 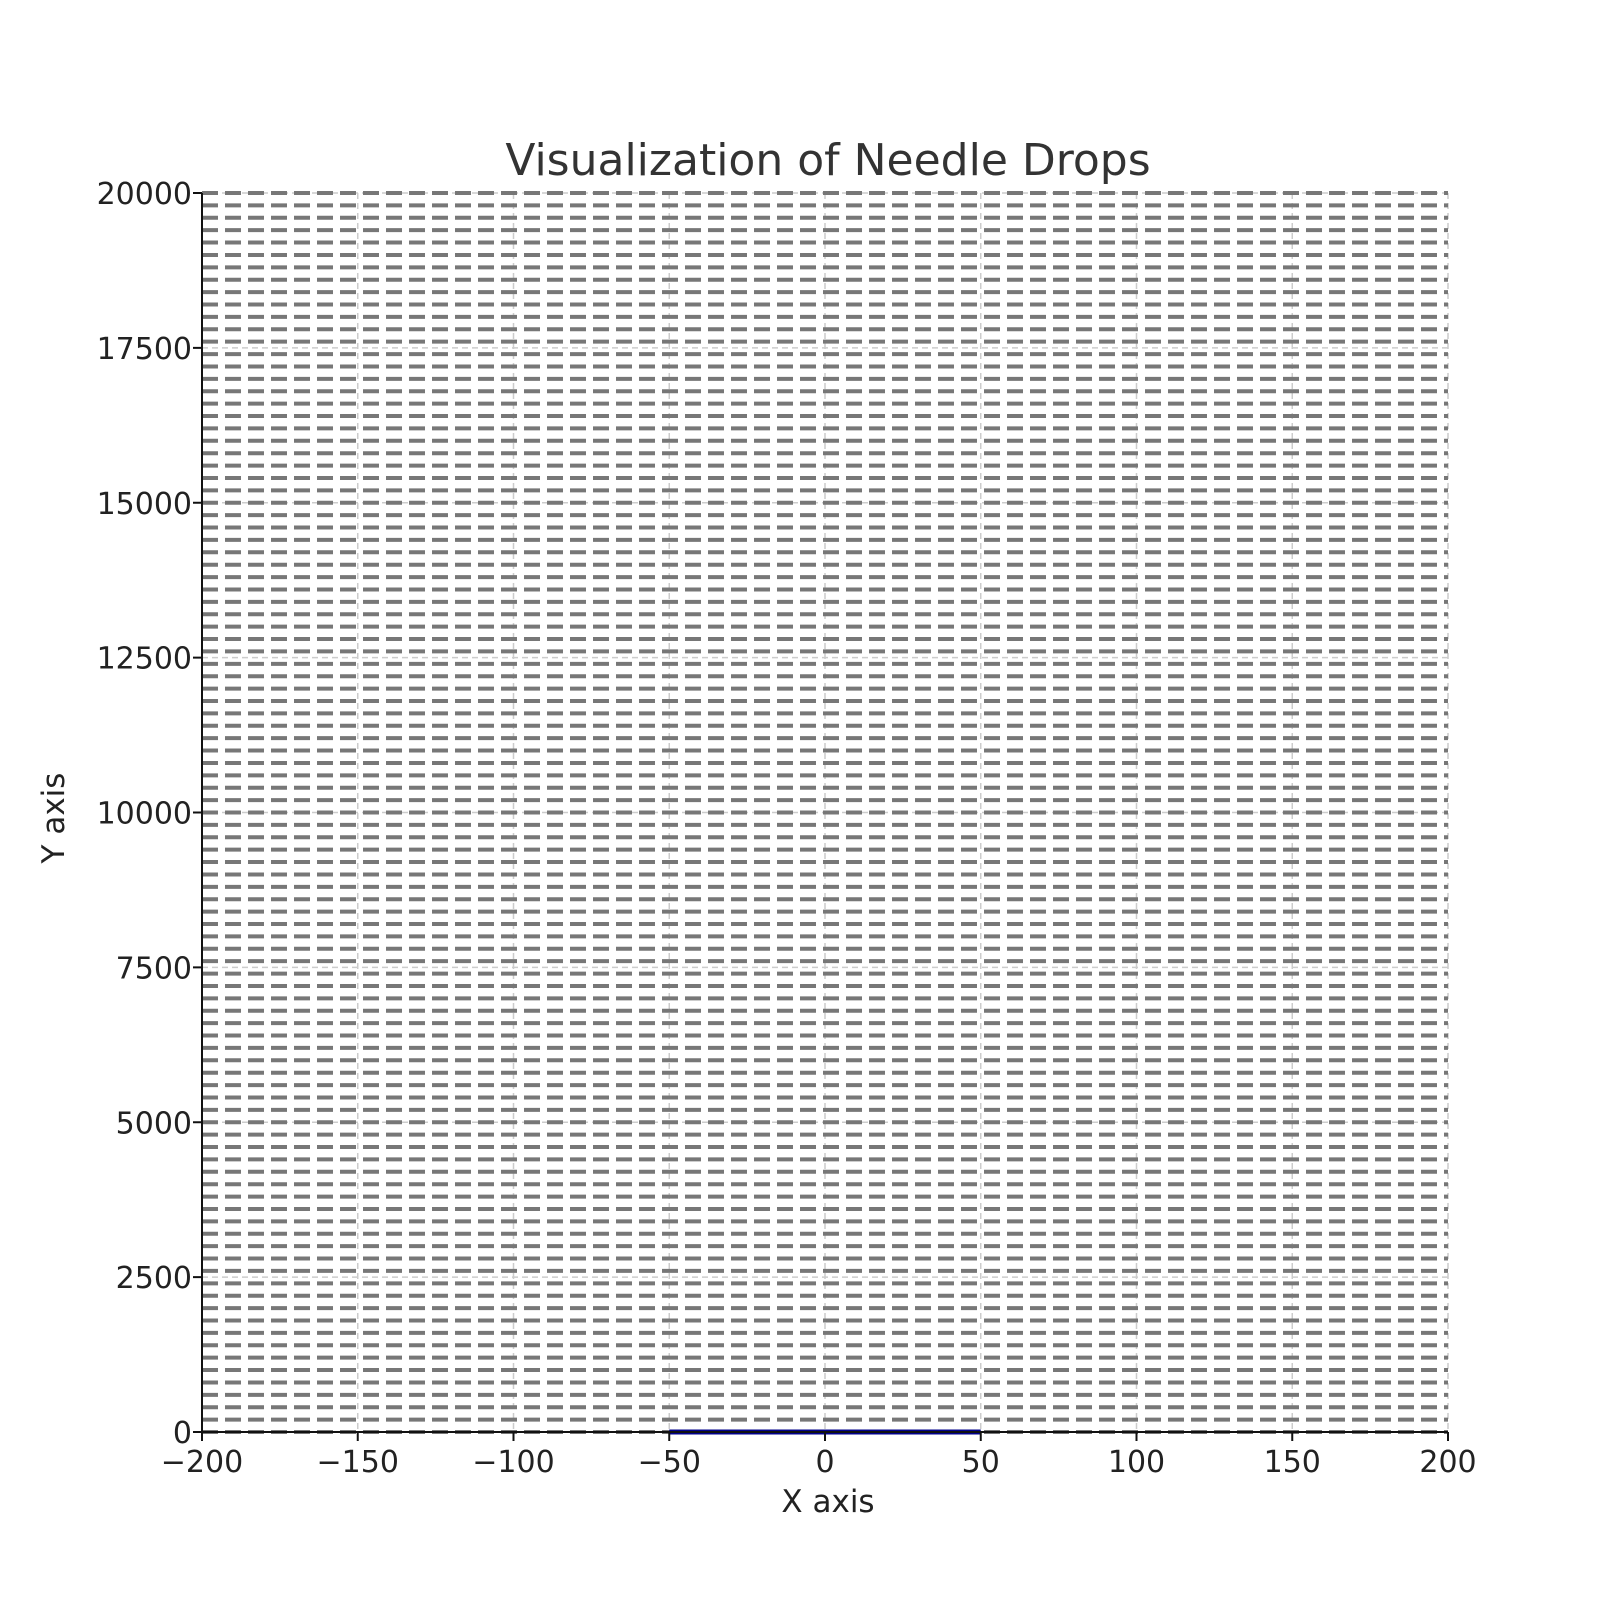 What do you see at coordinates (154, 1123) in the screenshot?
I see `y-tick-label: 5000` at bounding box center [154, 1123].